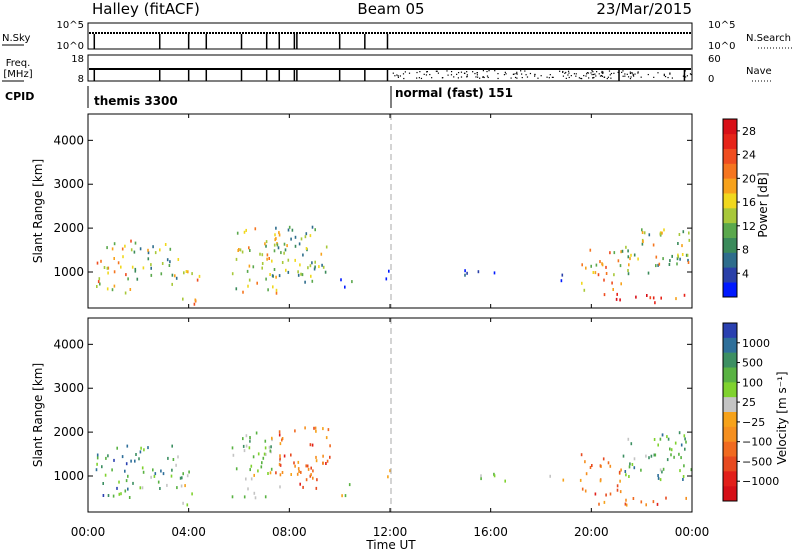 The height and width of the screenshot is (554, 800). I want to click on nsky-sounding-marks, so click(241, 41).